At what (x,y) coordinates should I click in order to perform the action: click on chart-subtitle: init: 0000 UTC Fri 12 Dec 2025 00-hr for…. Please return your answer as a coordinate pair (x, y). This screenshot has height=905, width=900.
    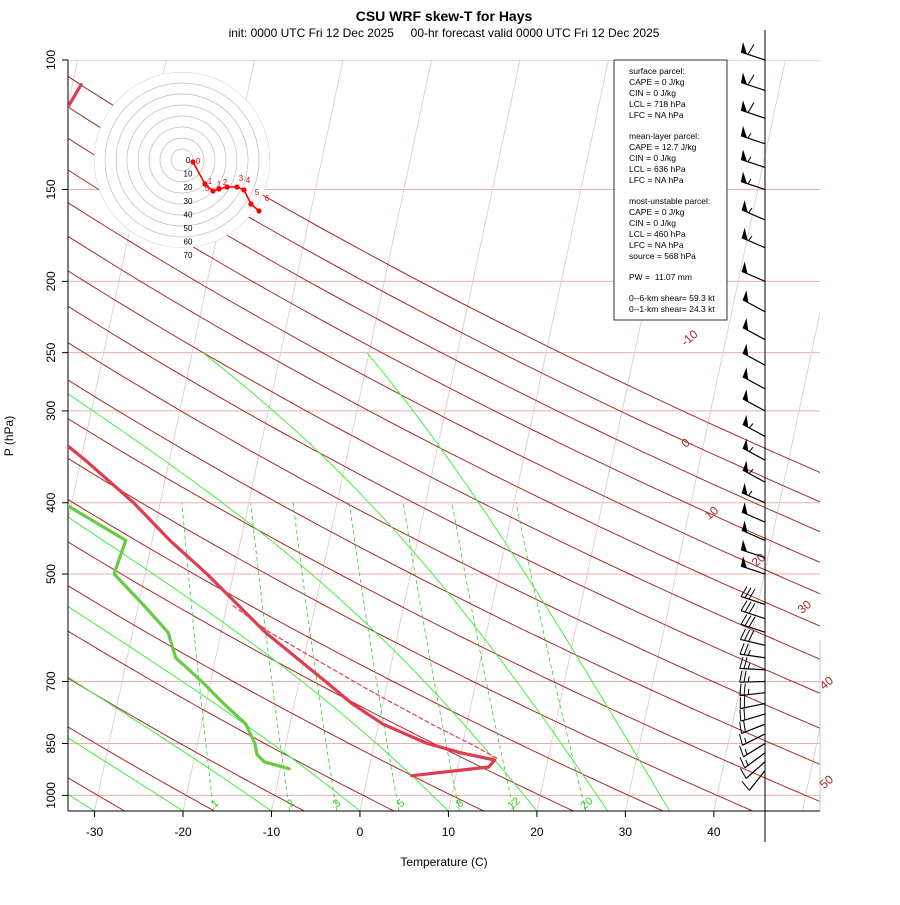
    Looking at the image, I should click on (444, 33).